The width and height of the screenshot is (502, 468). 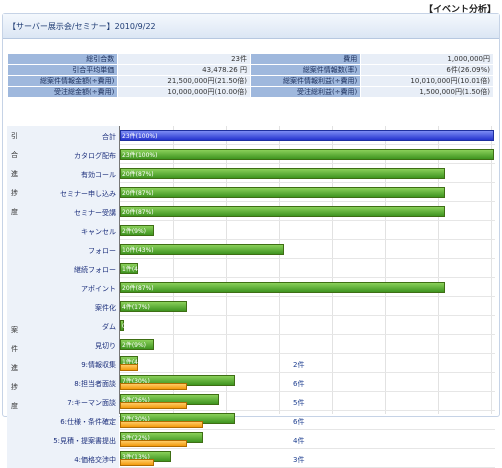 I want to click on summary-row: 引合平均単価 43,478.26 円総案件情報数(率) 6件(26.09%), so click(x=250, y=70).